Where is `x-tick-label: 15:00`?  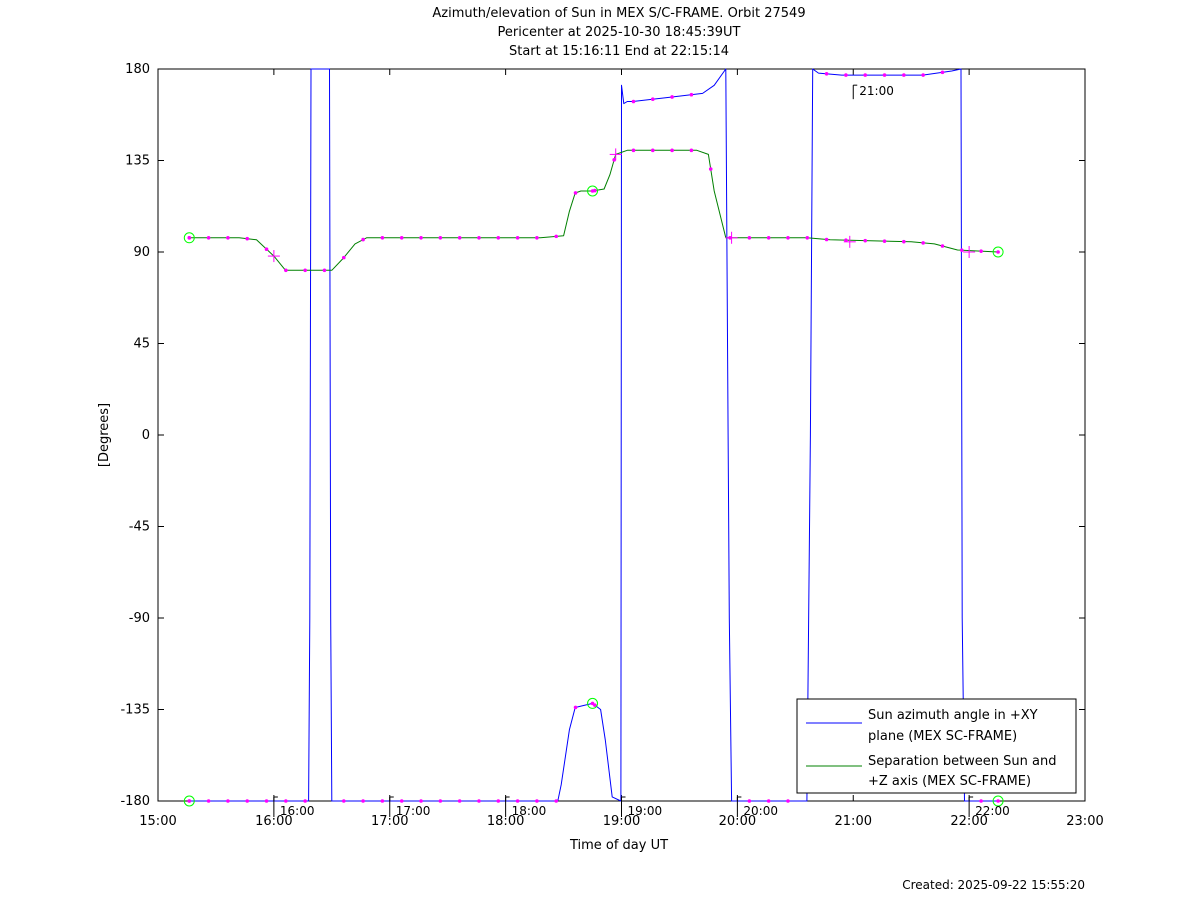
x-tick-label: 15:00 is located at coordinates (157, 821).